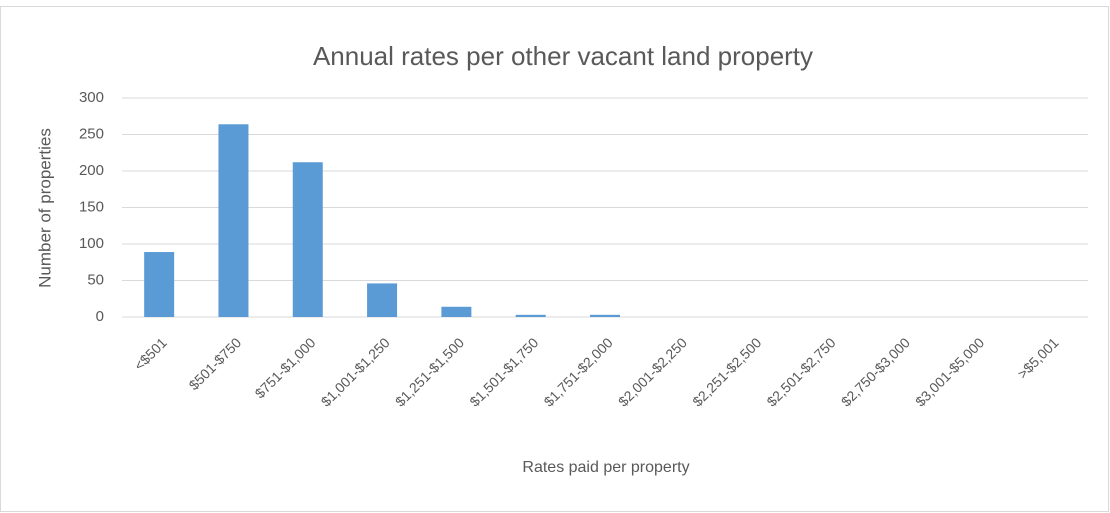 The width and height of the screenshot is (1110, 513). What do you see at coordinates (91, 206) in the screenshot?
I see `y-tick-label: 150` at bounding box center [91, 206].